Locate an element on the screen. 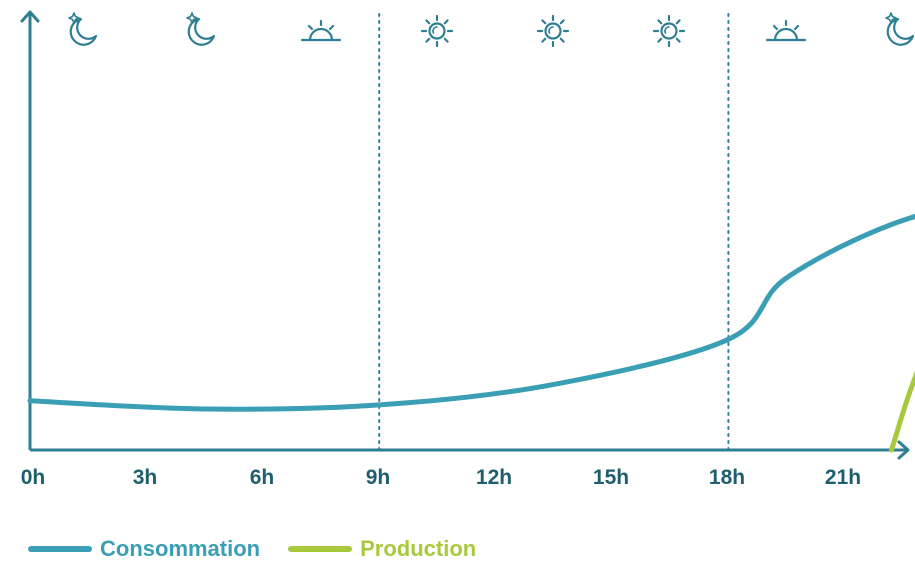  x-tick-label: 21h is located at coordinates (843, 477).